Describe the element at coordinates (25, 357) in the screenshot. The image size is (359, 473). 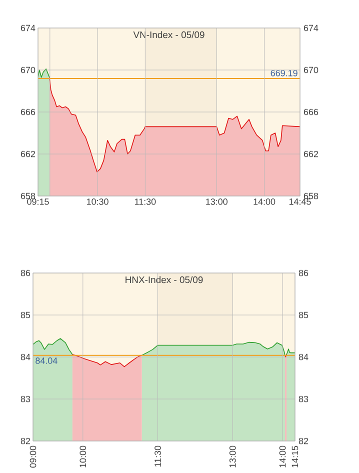
I see `y-tick-label: 84` at that location.